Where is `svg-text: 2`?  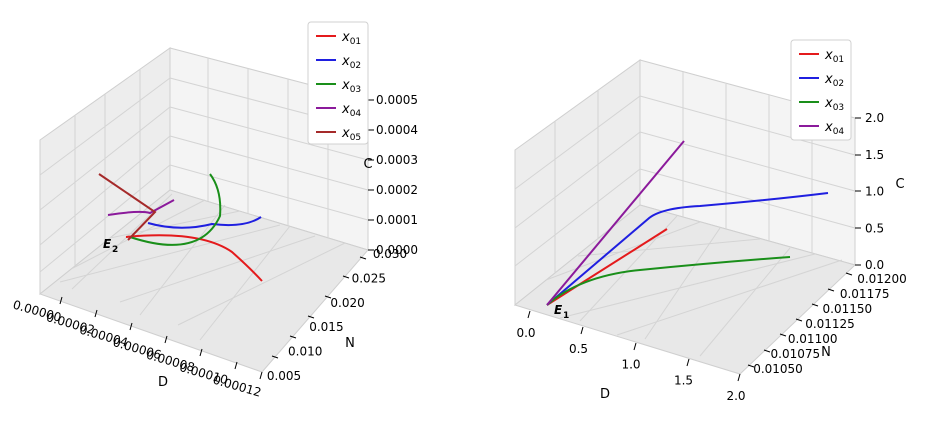 svg-text: 2 is located at coordinates (115, 250).